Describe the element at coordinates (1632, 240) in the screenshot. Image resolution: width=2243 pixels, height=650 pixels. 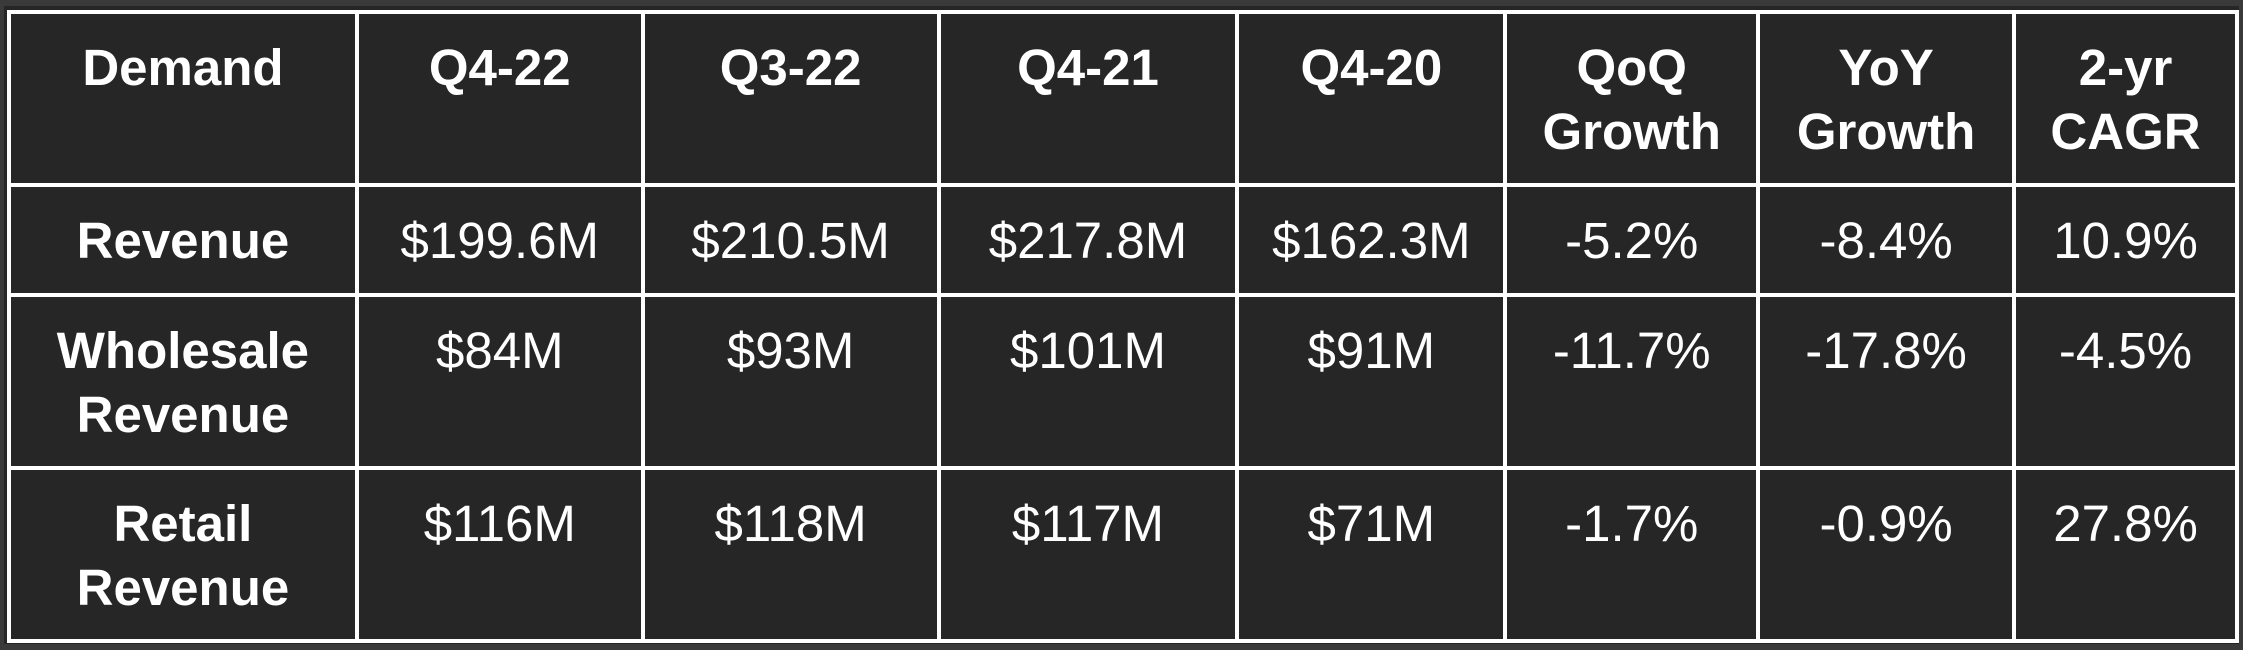
I see `data-cell: -5.2%` at that location.